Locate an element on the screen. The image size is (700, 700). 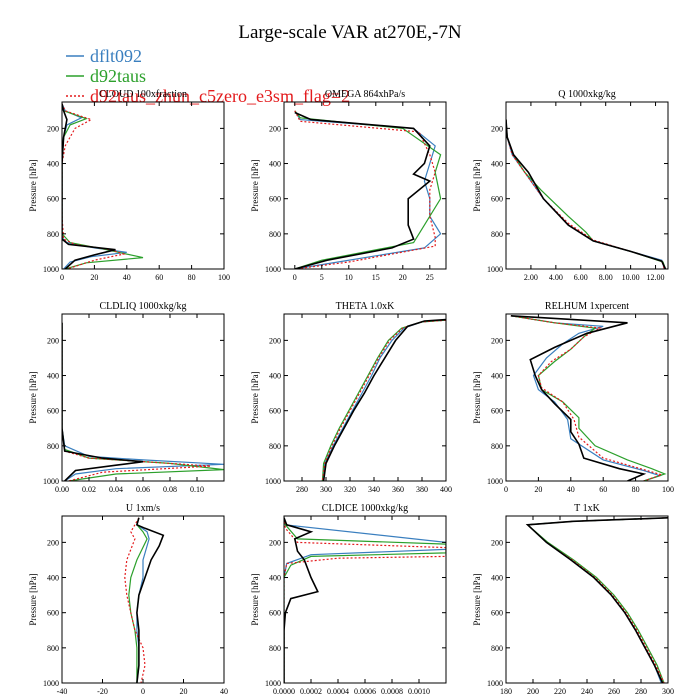
x-tick-label: 220 is located at coordinates (560, 691).